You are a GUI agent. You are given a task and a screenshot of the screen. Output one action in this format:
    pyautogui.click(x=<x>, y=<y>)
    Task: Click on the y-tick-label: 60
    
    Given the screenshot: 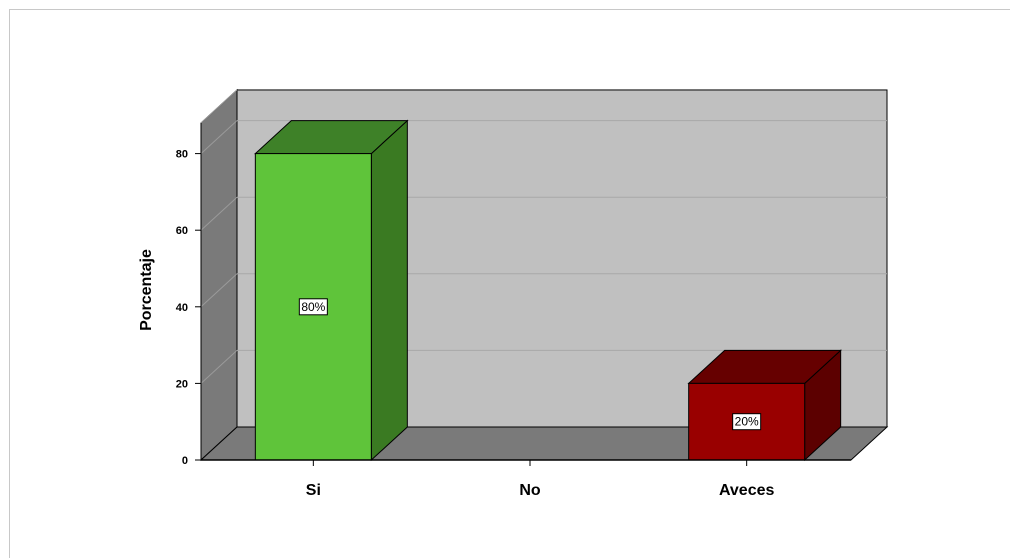 What is the action you would take?
    pyautogui.click(x=182, y=231)
    